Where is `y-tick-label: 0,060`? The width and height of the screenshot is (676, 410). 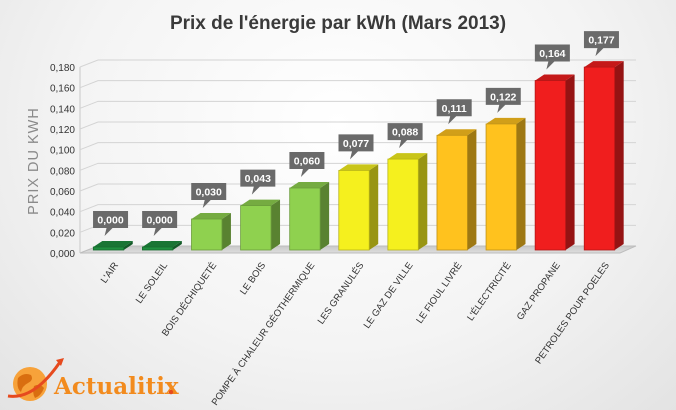 y-tick-label: 0,060 is located at coordinates (62, 192).